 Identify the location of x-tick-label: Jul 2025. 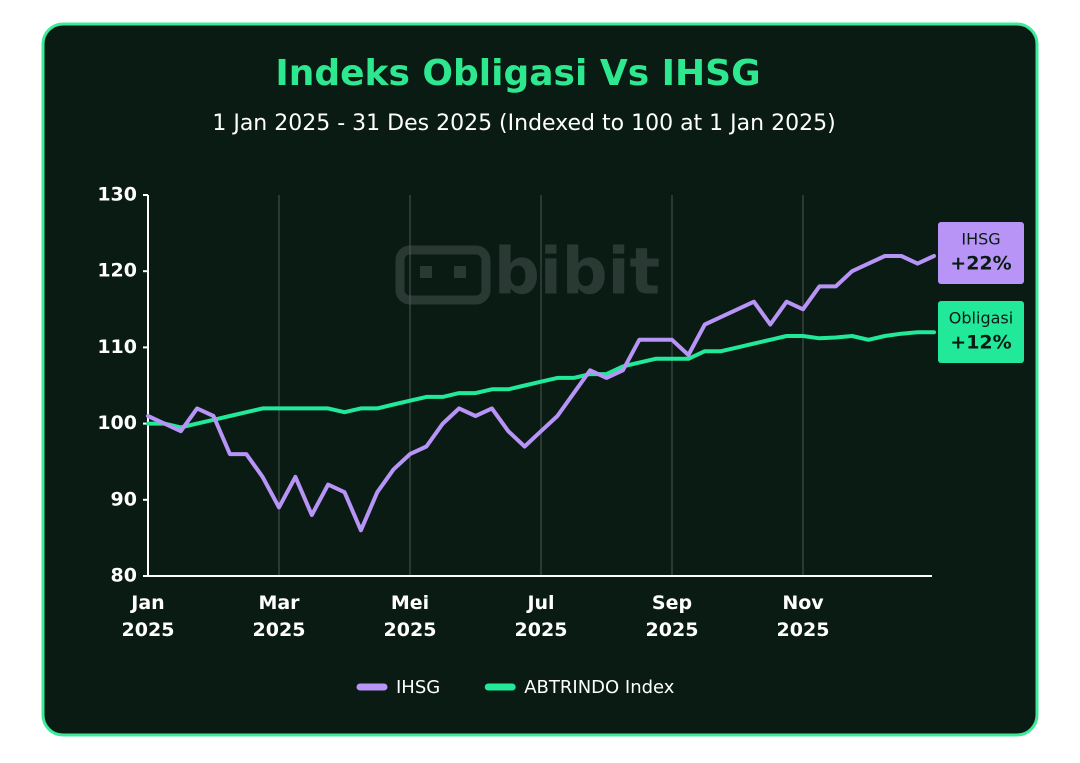
(541, 616).